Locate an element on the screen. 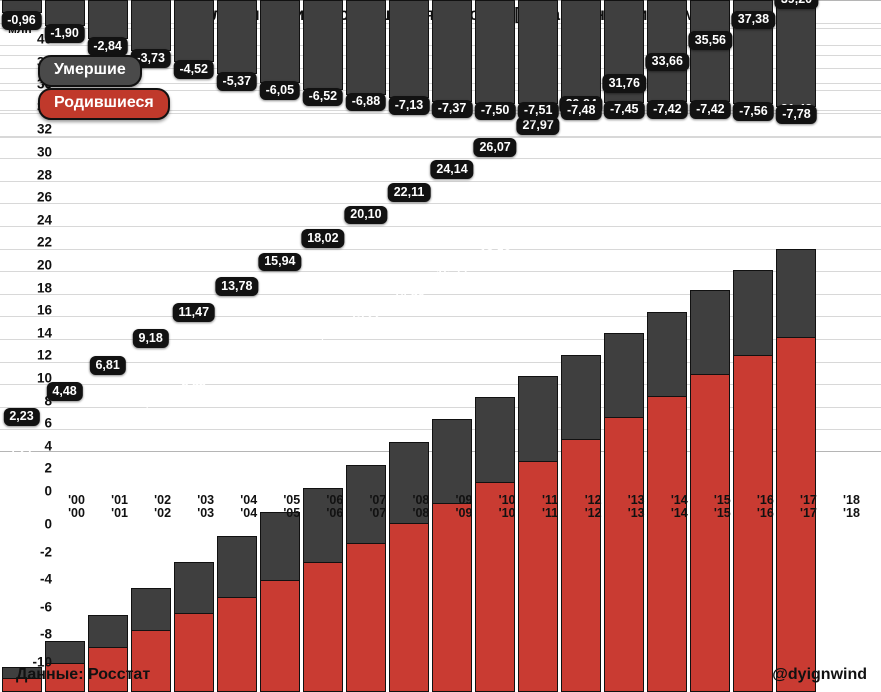 This screenshot has width=881, height=692. y-axis-tick-label: 16 is located at coordinates (44, 310).